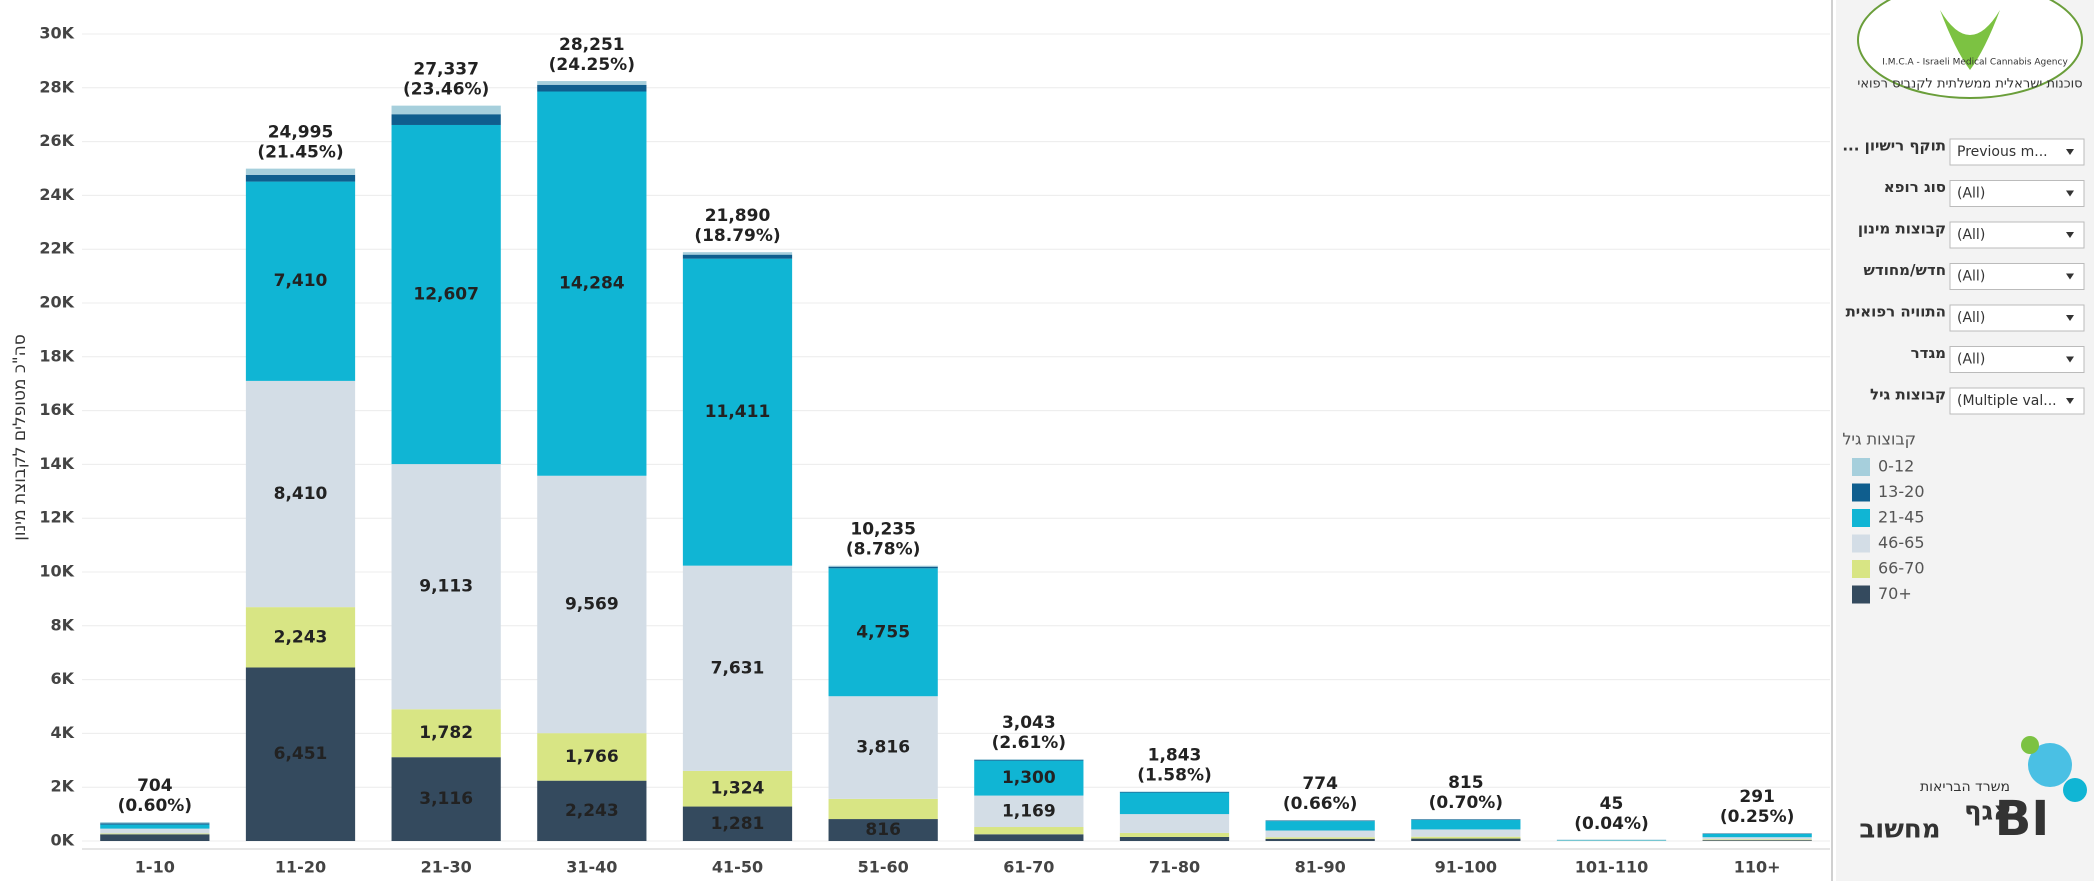 The height and width of the screenshot is (881, 2094). What do you see at coordinates (1029, 723) in the screenshot?
I see `total-label: 3,043` at bounding box center [1029, 723].